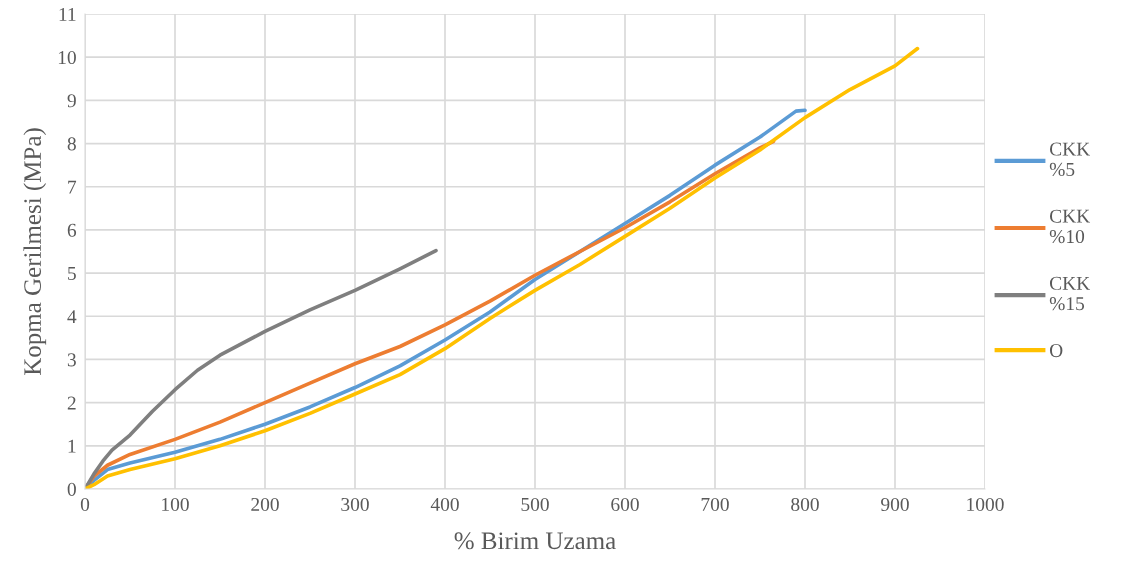 The height and width of the screenshot is (578, 1125). What do you see at coordinates (1056, 351) in the screenshot?
I see `legend-label: O` at bounding box center [1056, 351].